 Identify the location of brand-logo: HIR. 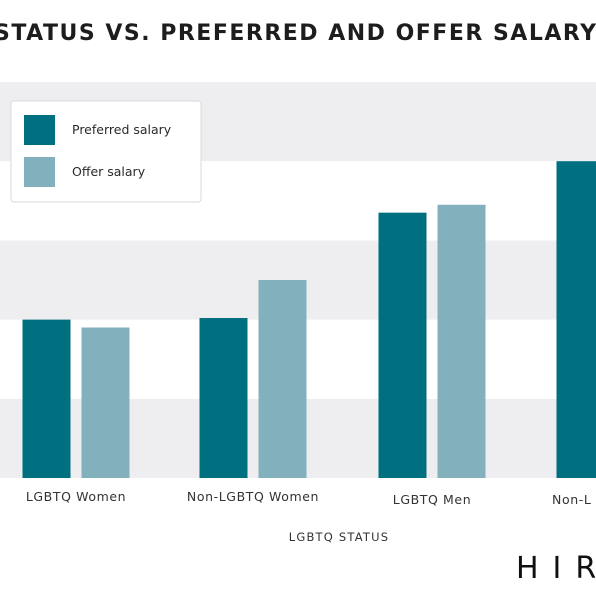
(556, 568).